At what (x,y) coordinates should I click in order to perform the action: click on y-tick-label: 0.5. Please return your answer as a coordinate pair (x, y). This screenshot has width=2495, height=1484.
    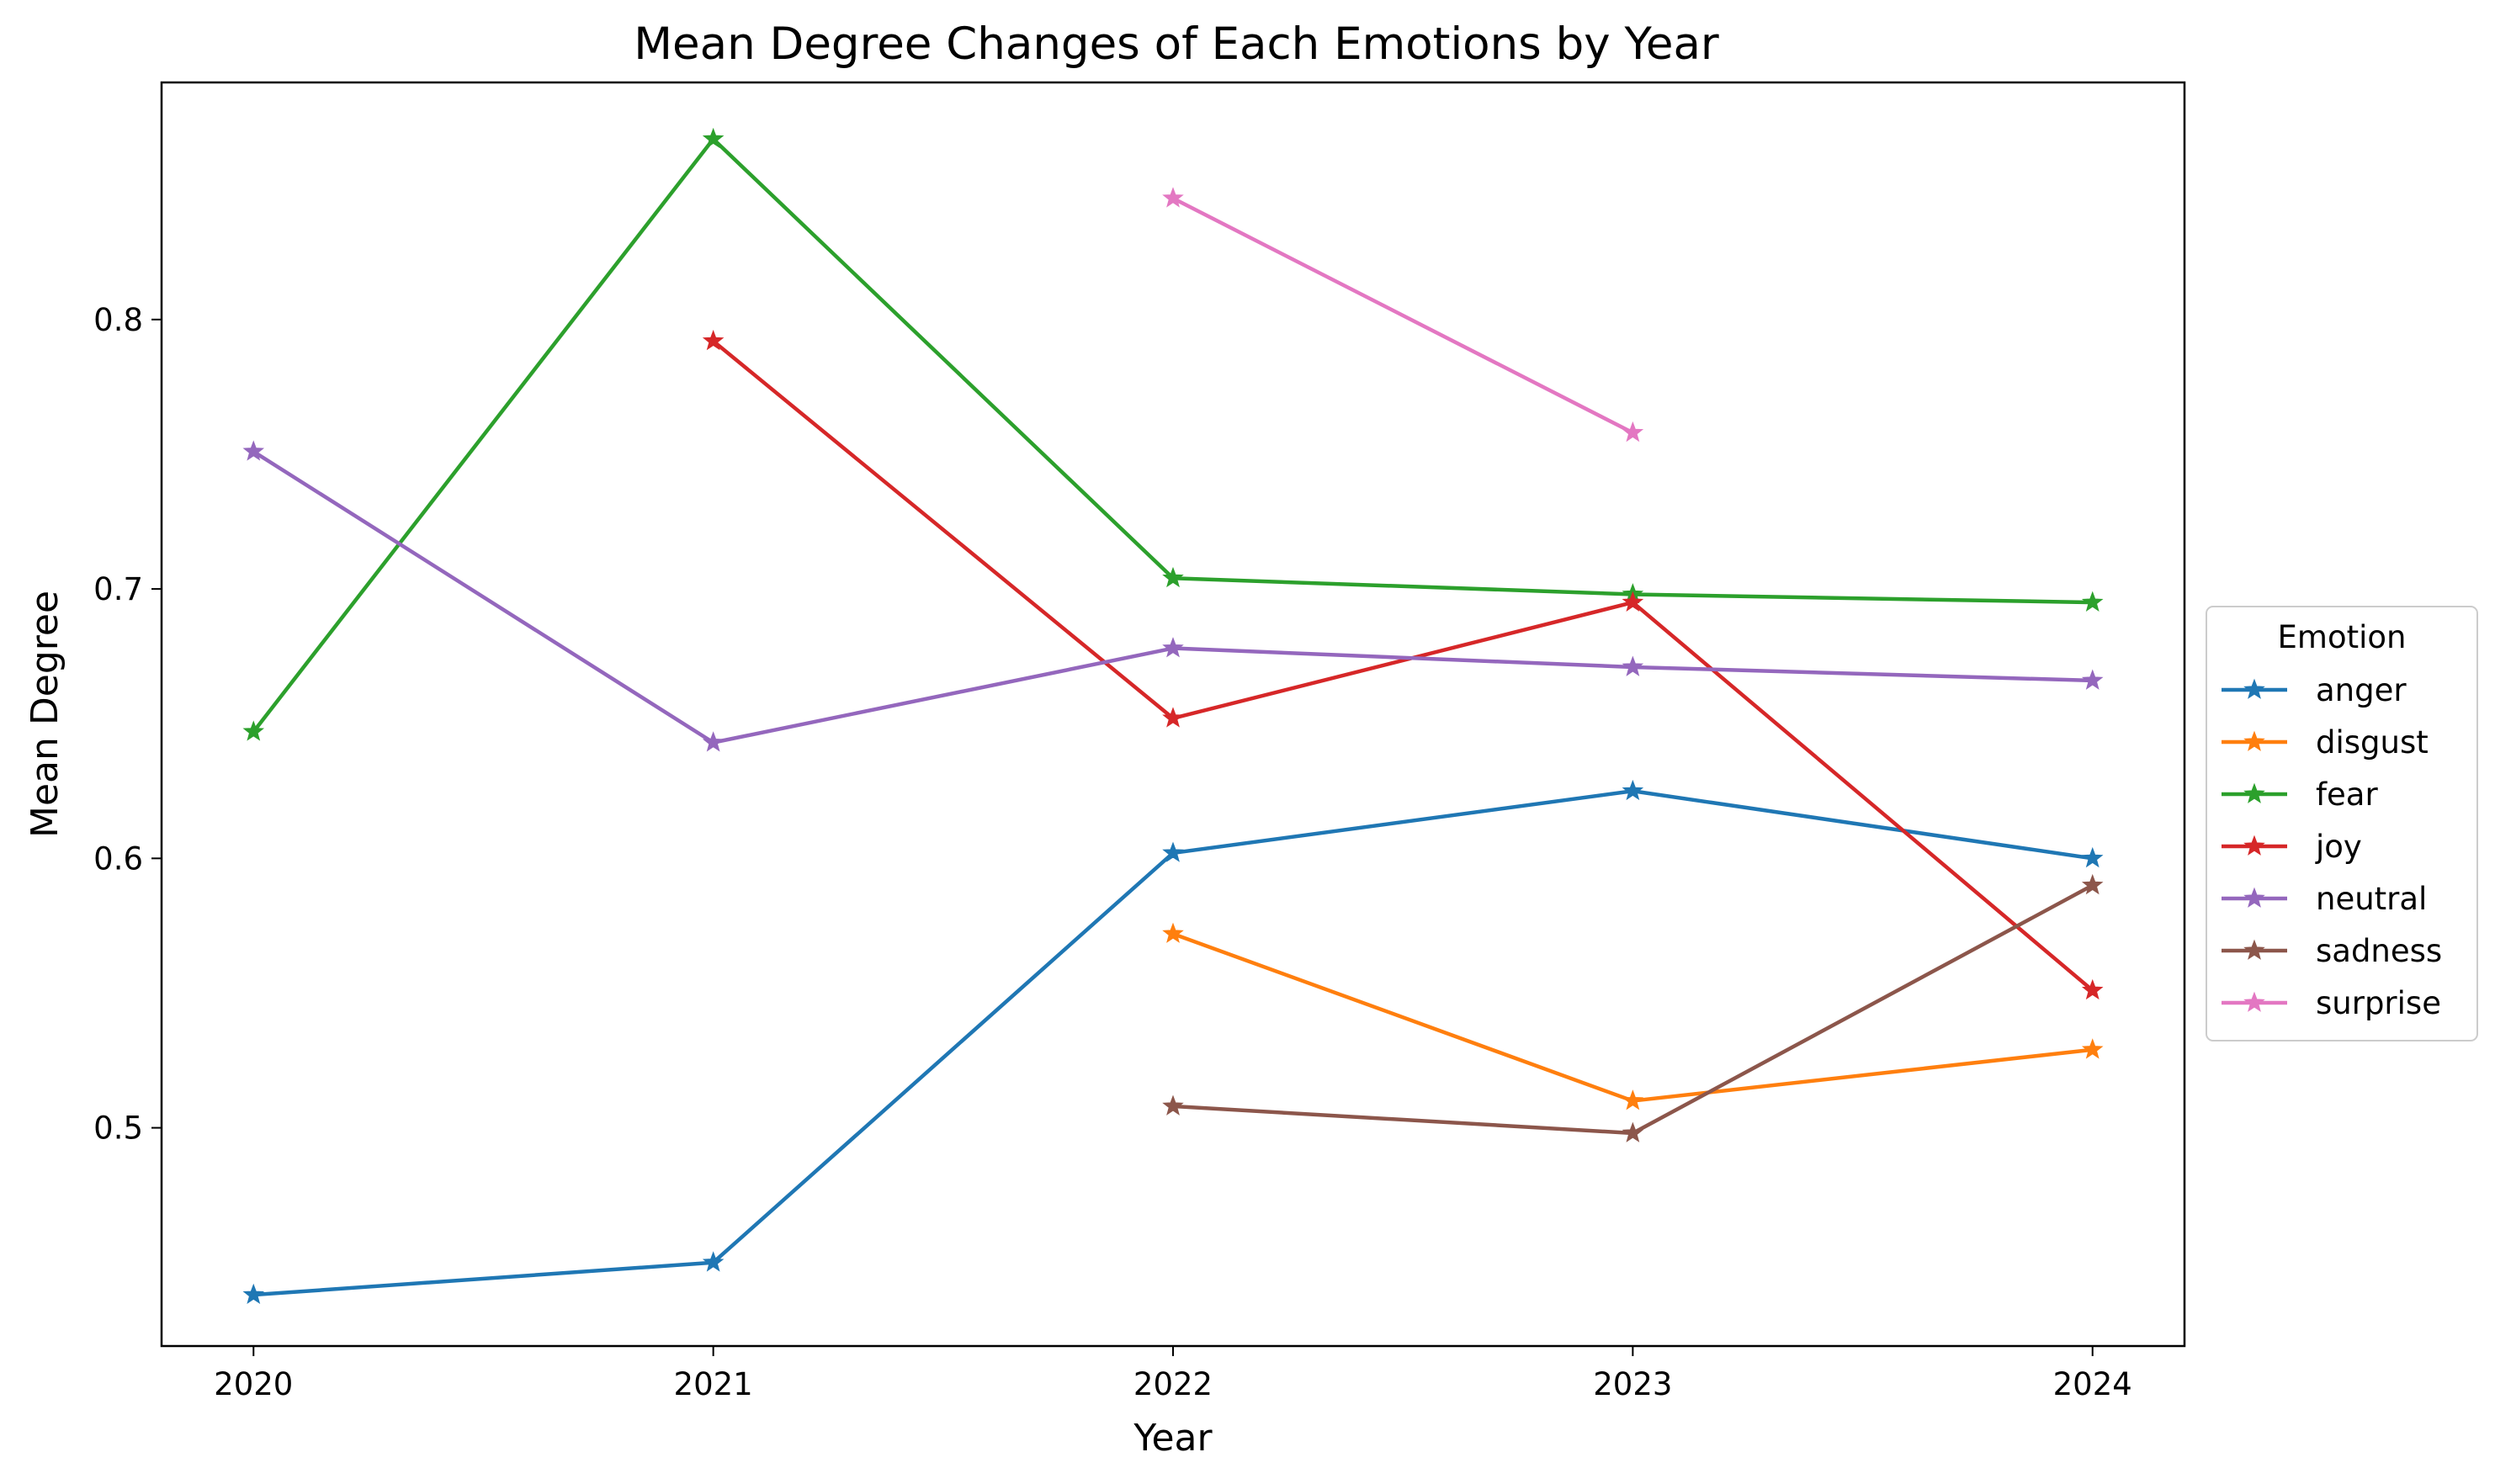
    Looking at the image, I should click on (118, 1128).